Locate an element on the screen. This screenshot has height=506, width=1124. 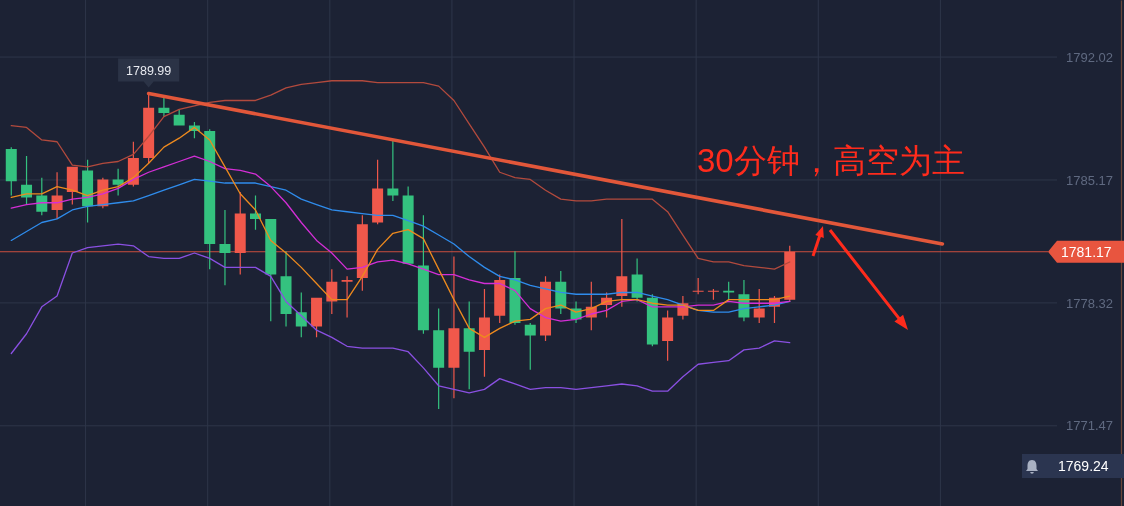
text: 1769.24 is located at coordinates (1083, 465).